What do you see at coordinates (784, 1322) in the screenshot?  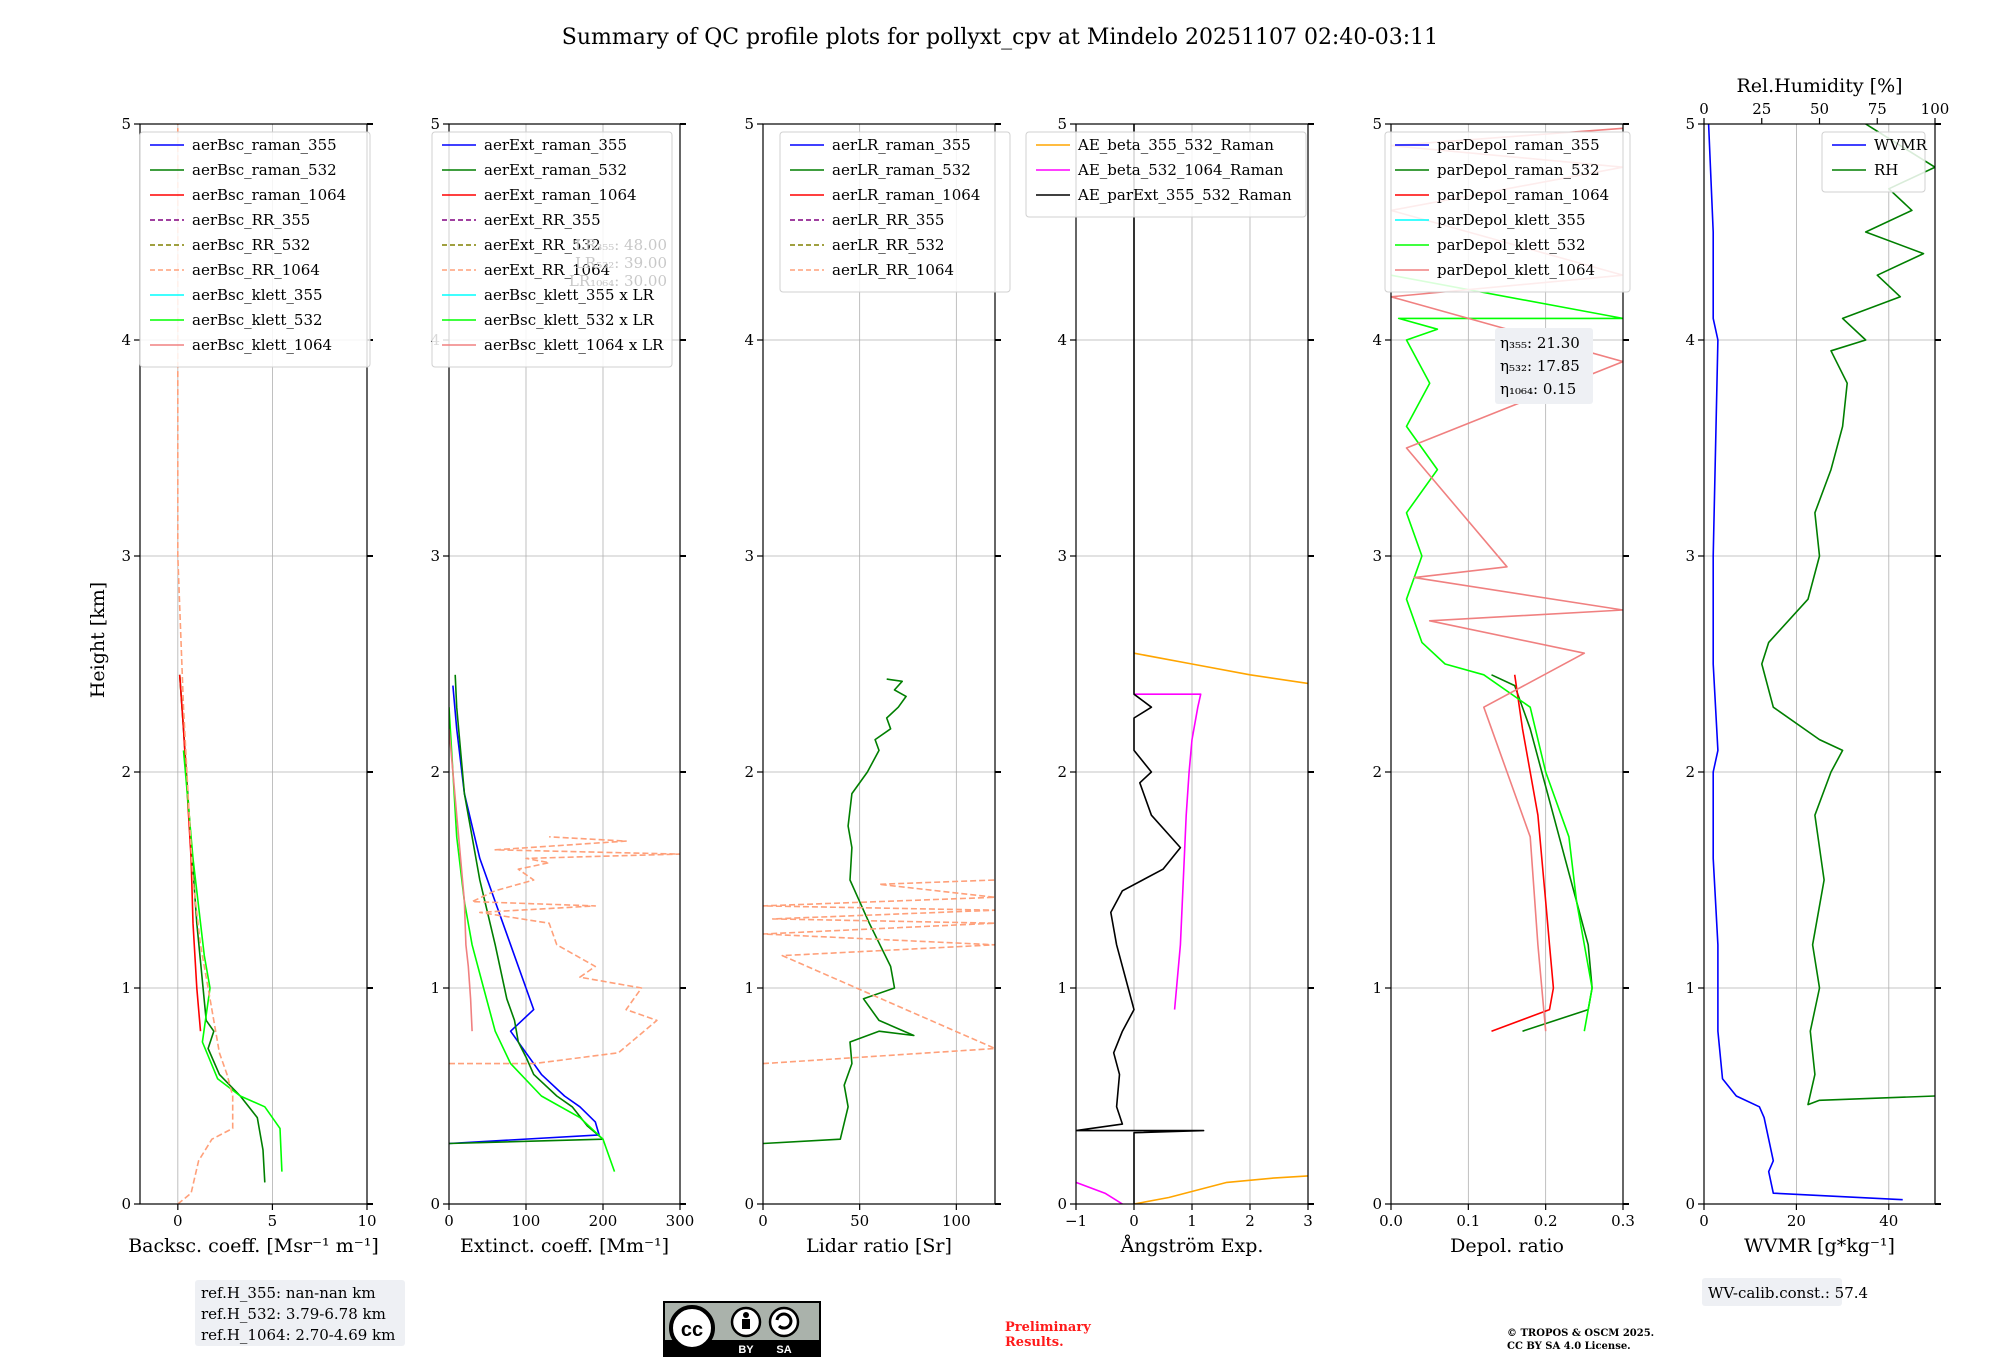 I see `sa-icon` at bounding box center [784, 1322].